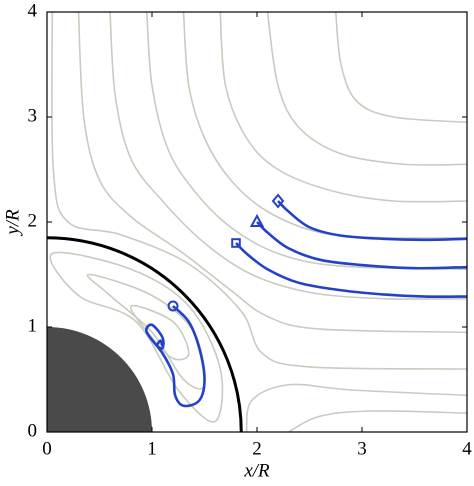 This screenshot has width=474, height=486. What do you see at coordinates (256, 470) in the screenshot?
I see `x-axis-label: x/R` at bounding box center [256, 470].